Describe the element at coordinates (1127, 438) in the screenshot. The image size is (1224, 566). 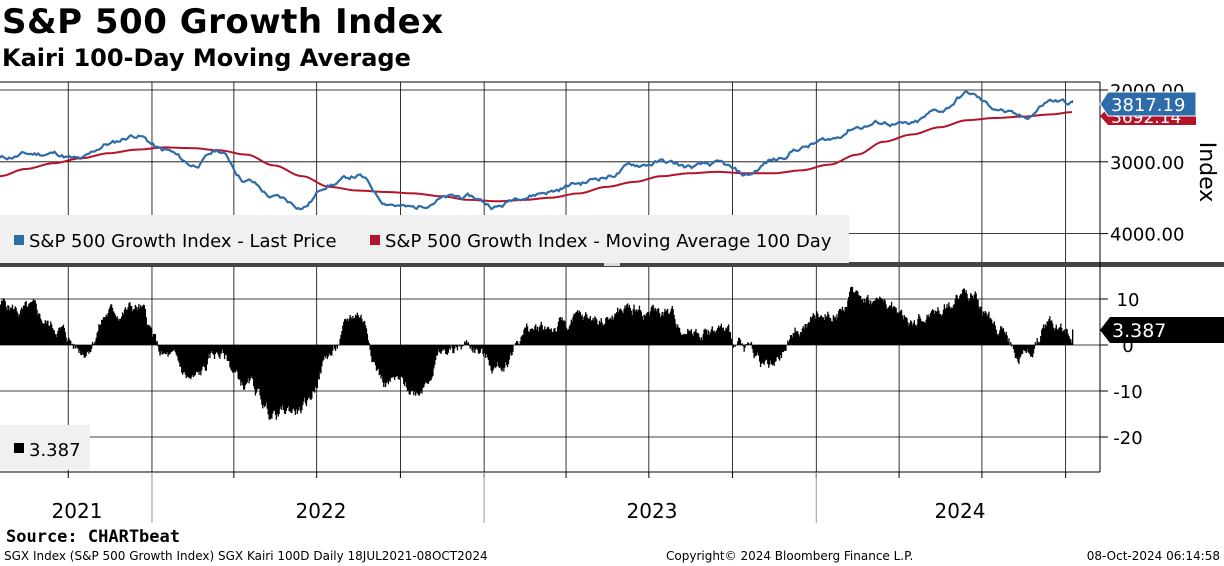
I see `kairi-tick-label: -20` at that location.